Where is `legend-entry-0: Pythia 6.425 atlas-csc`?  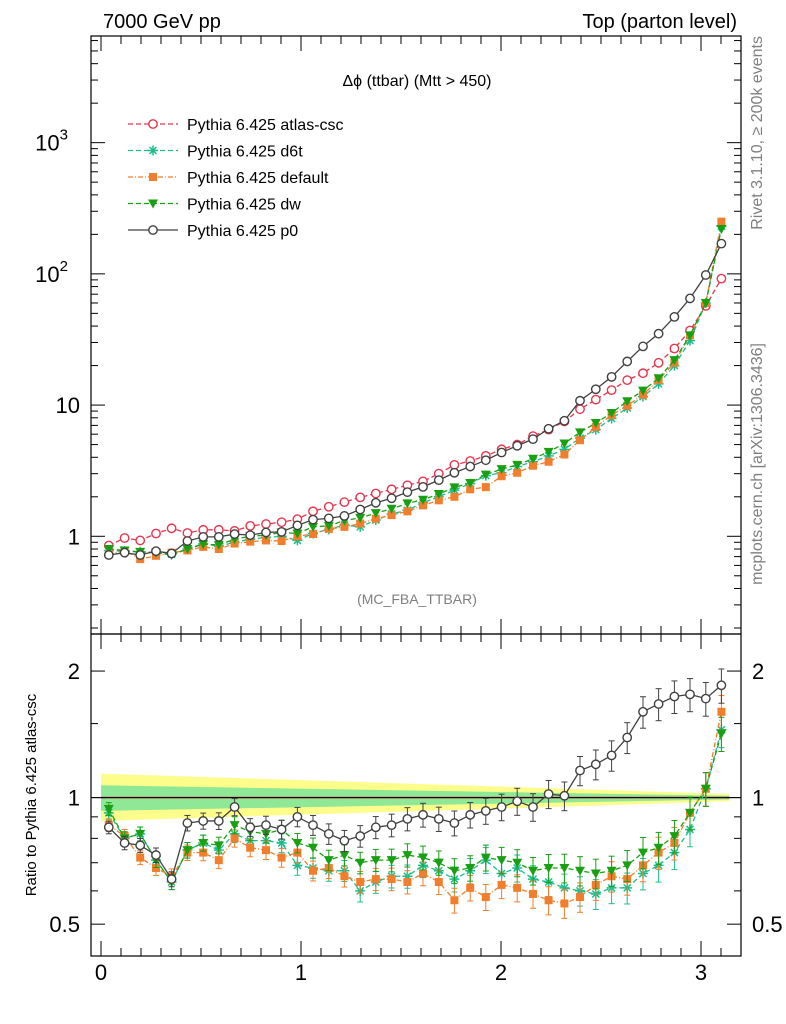 legend-entry-0: Pythia 6.425 atlas-csc is located at coordinates (236, 125).